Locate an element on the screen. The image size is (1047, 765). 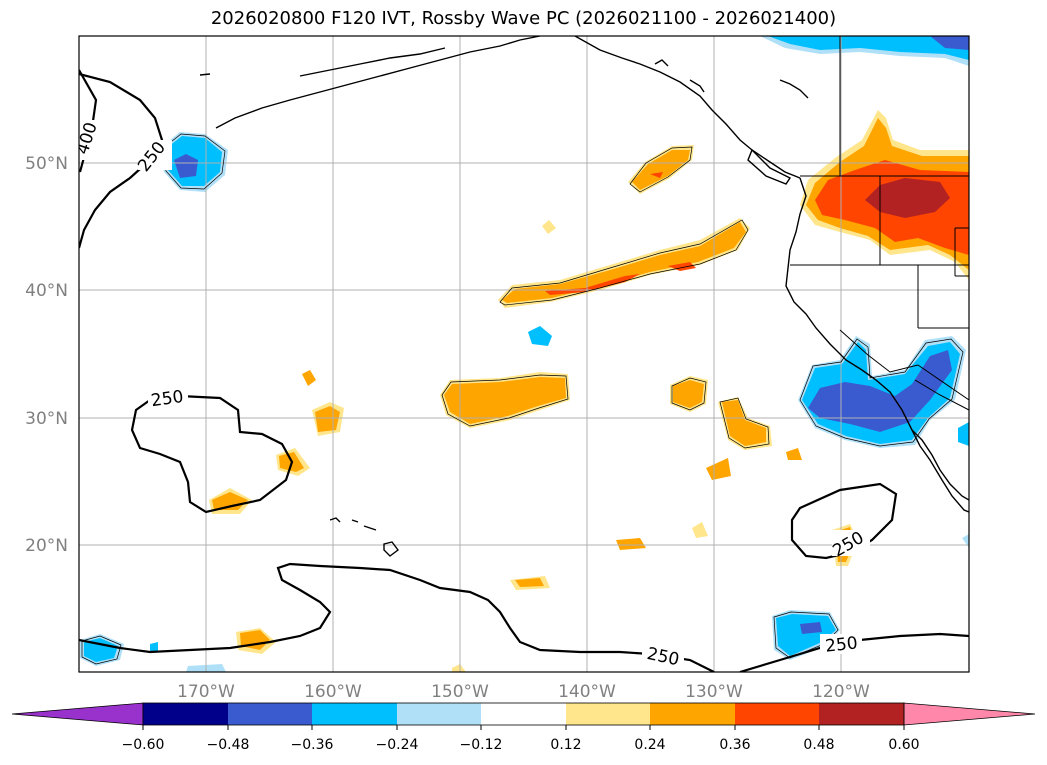
colorbar-tick-label: 0.48 is located at coordinates (818, 745).